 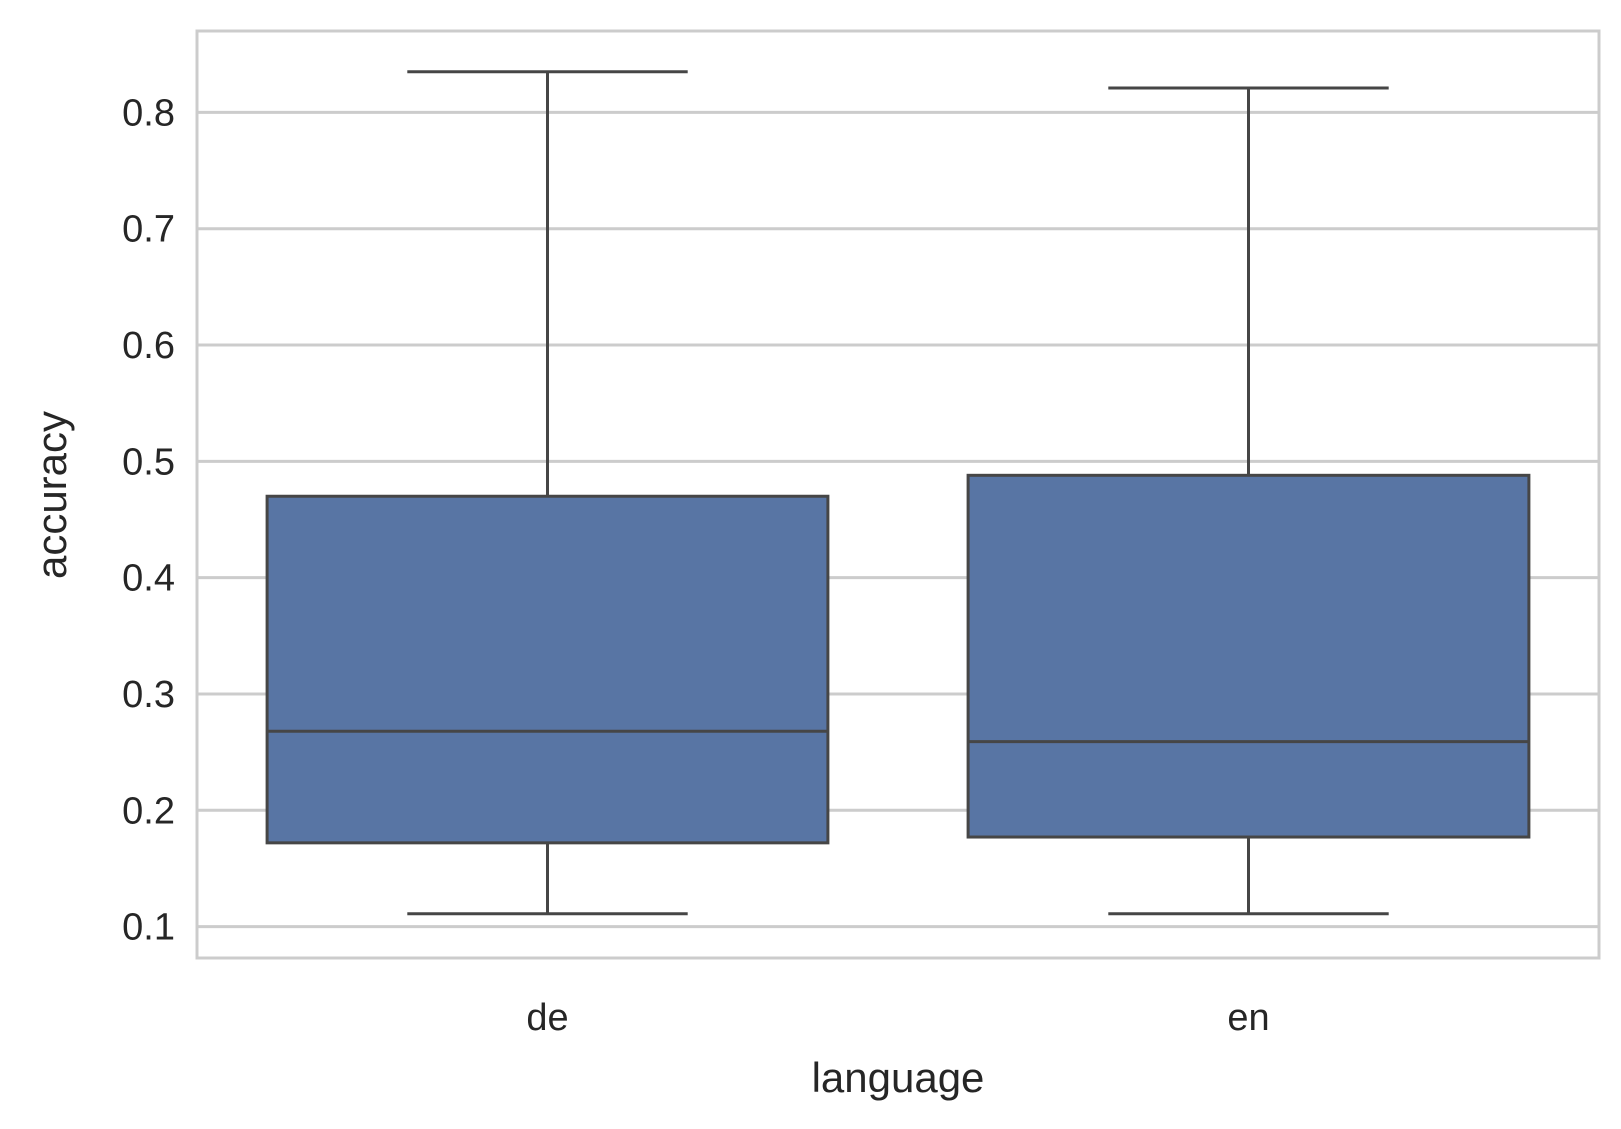 What do you see at coordinates (148, 695) in the screenshot?
I see `y-tick-label: 0.3` at bounding box center [148, 695].